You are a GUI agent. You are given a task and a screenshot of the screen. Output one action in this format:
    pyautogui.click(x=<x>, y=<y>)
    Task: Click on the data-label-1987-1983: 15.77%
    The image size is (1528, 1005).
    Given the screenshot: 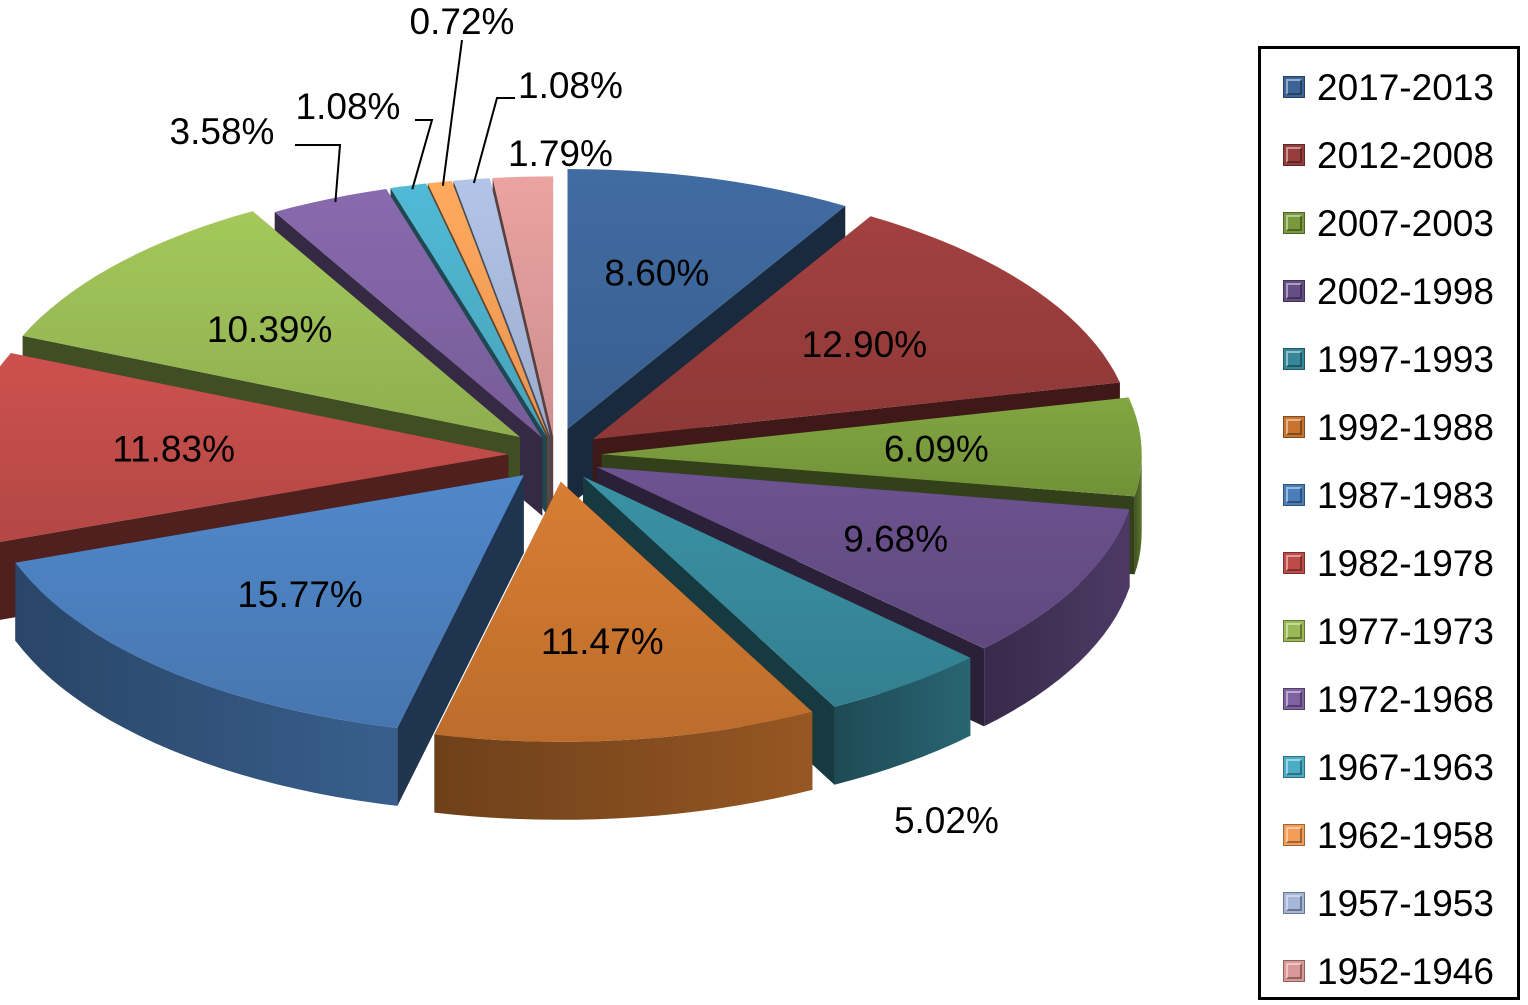 What is the action you would take?
    pyautogui.click(x=300, y=594)
    